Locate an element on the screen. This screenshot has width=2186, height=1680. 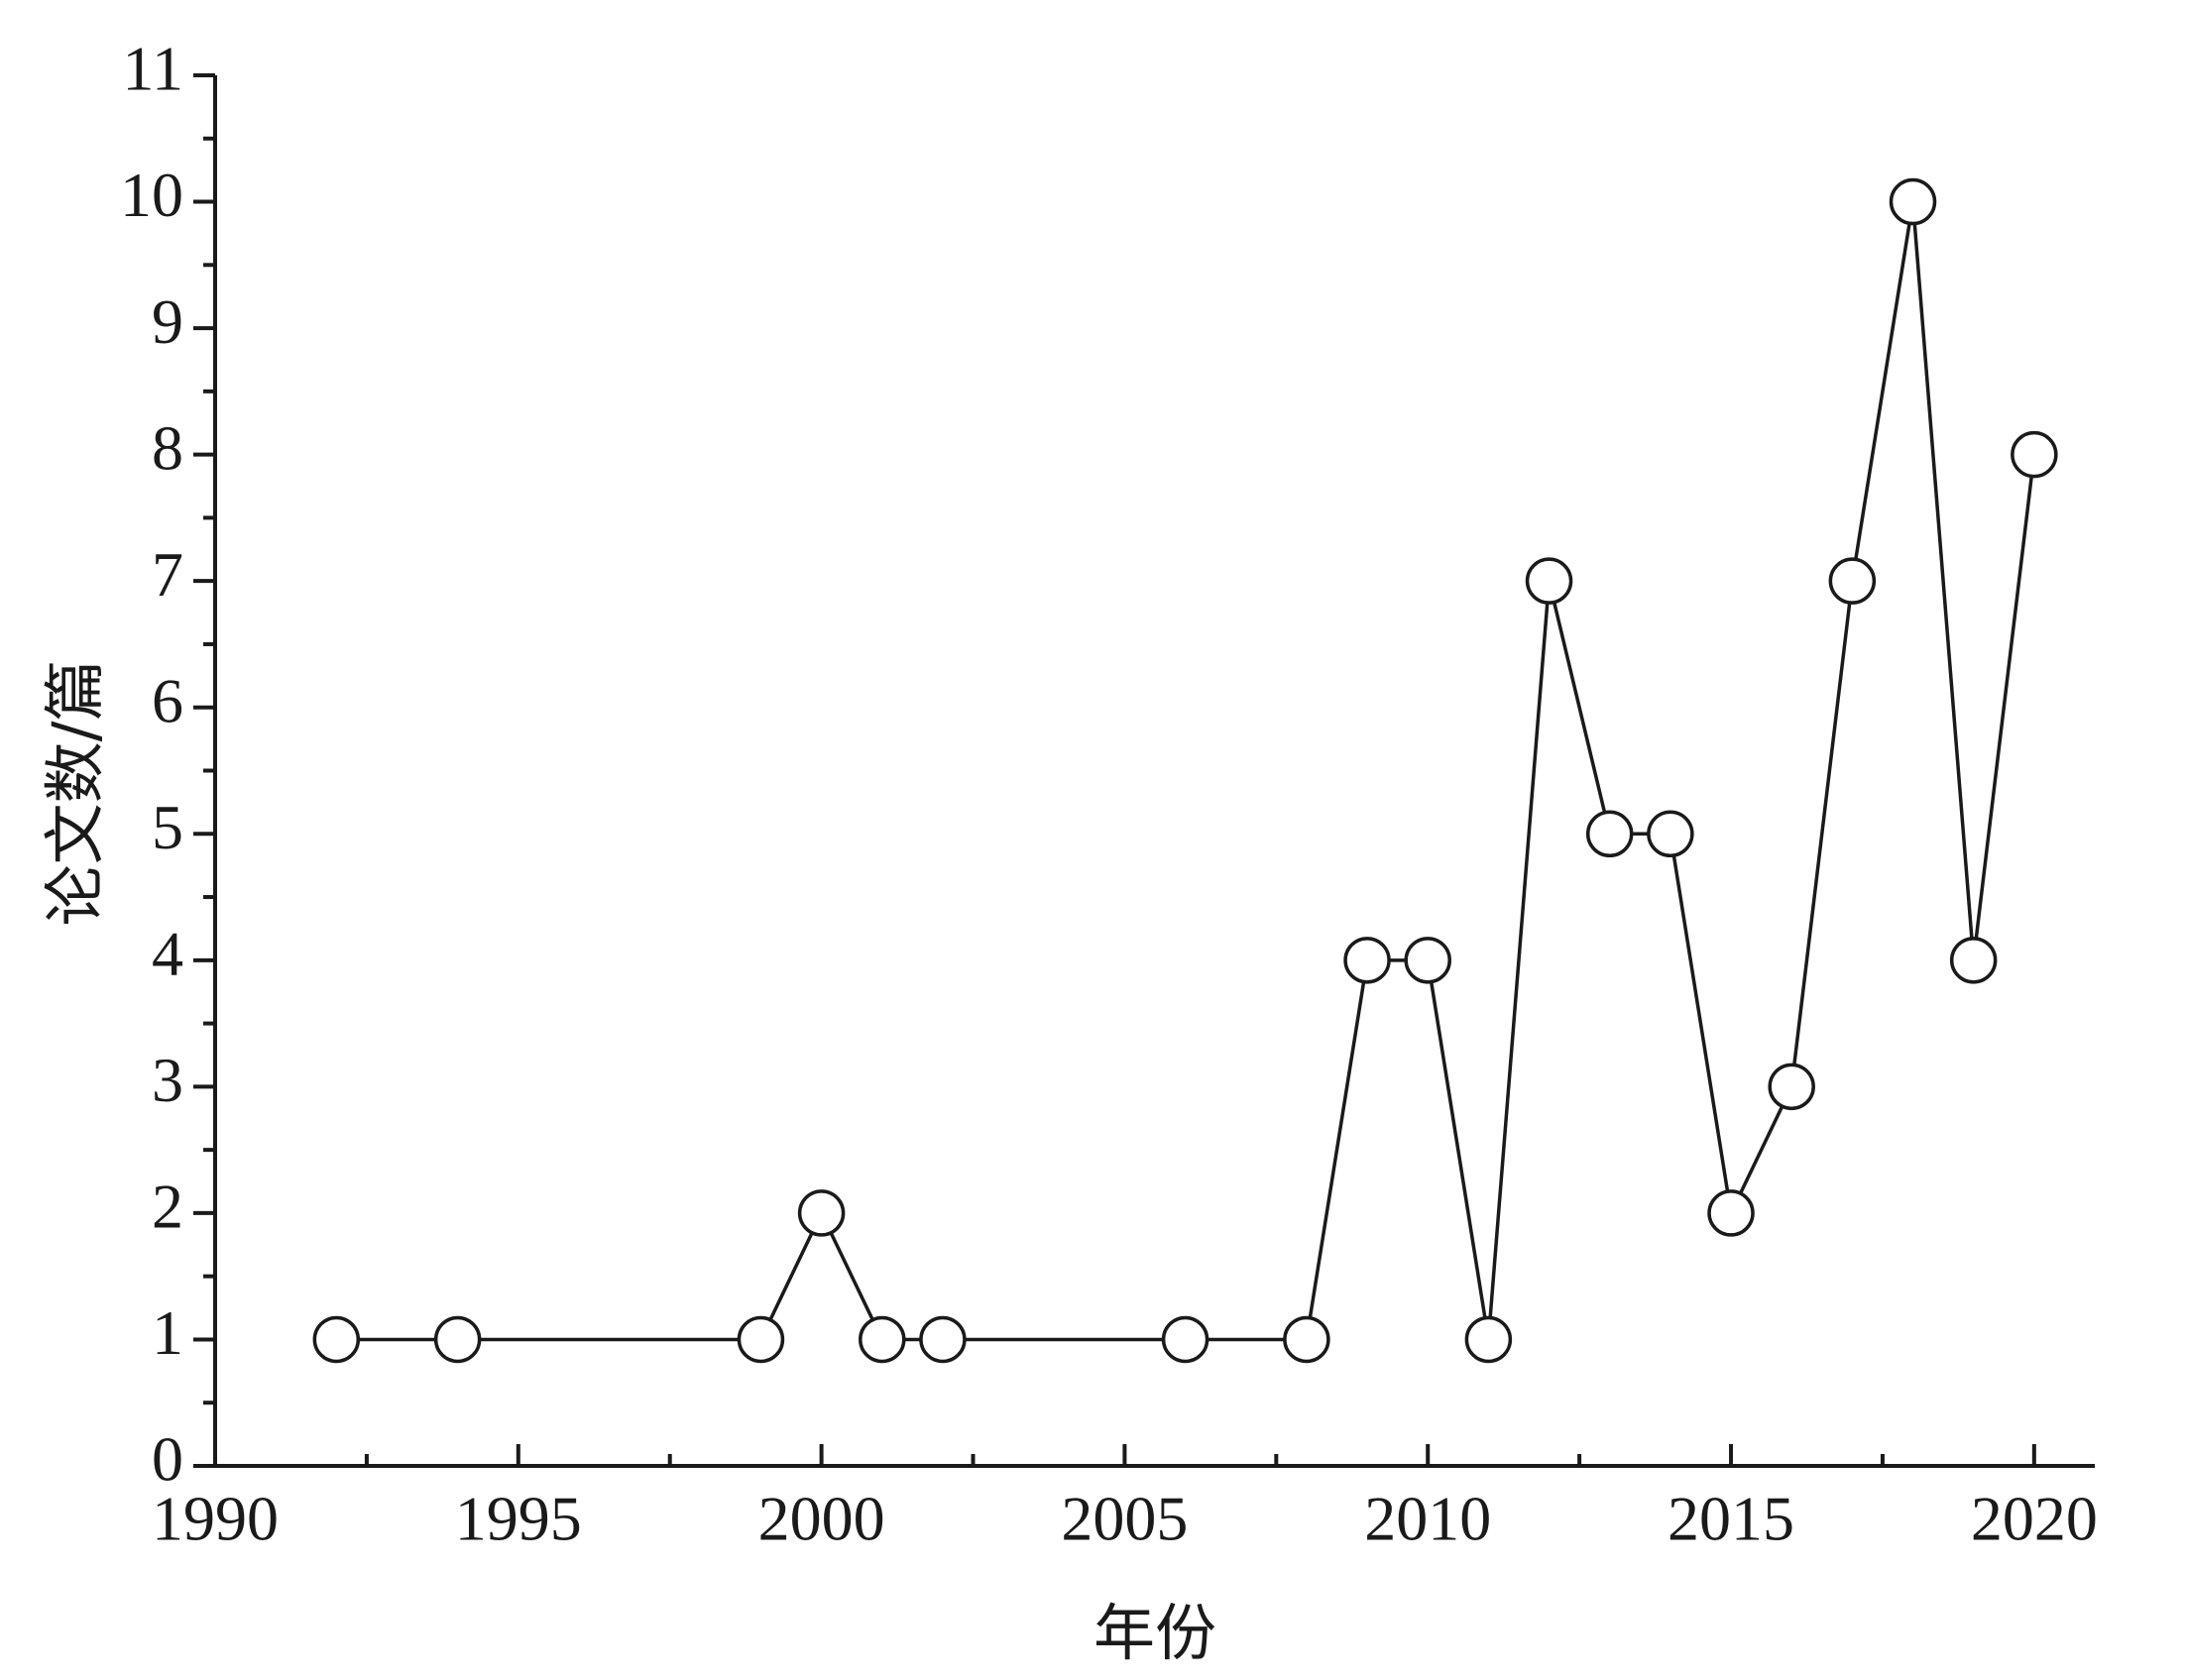
x-tick-label: 2015 is located at coordinates (1731, 1519).